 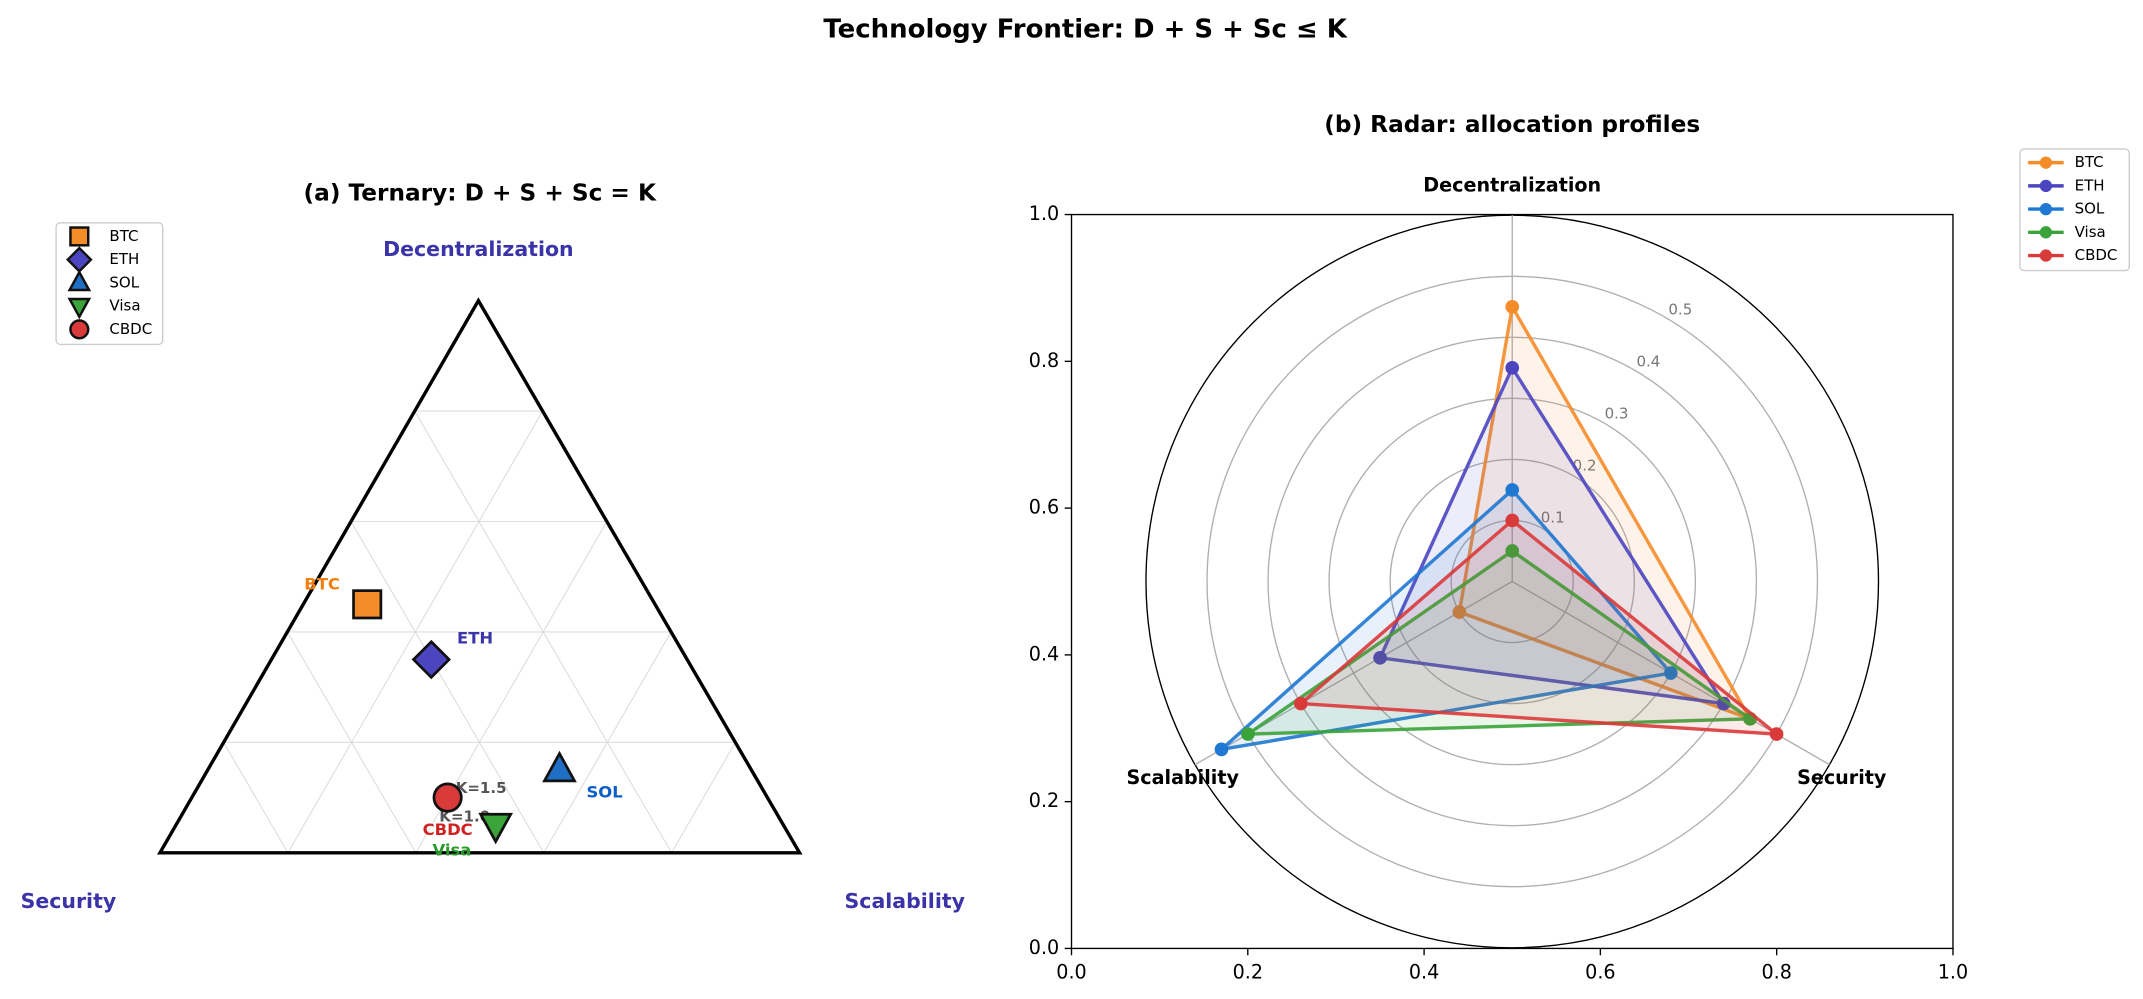 What do you see at coordinates (1953, 972) in the screenshot?
I see `x-tick-label: 1.0` at bounding box center [1953, 972].